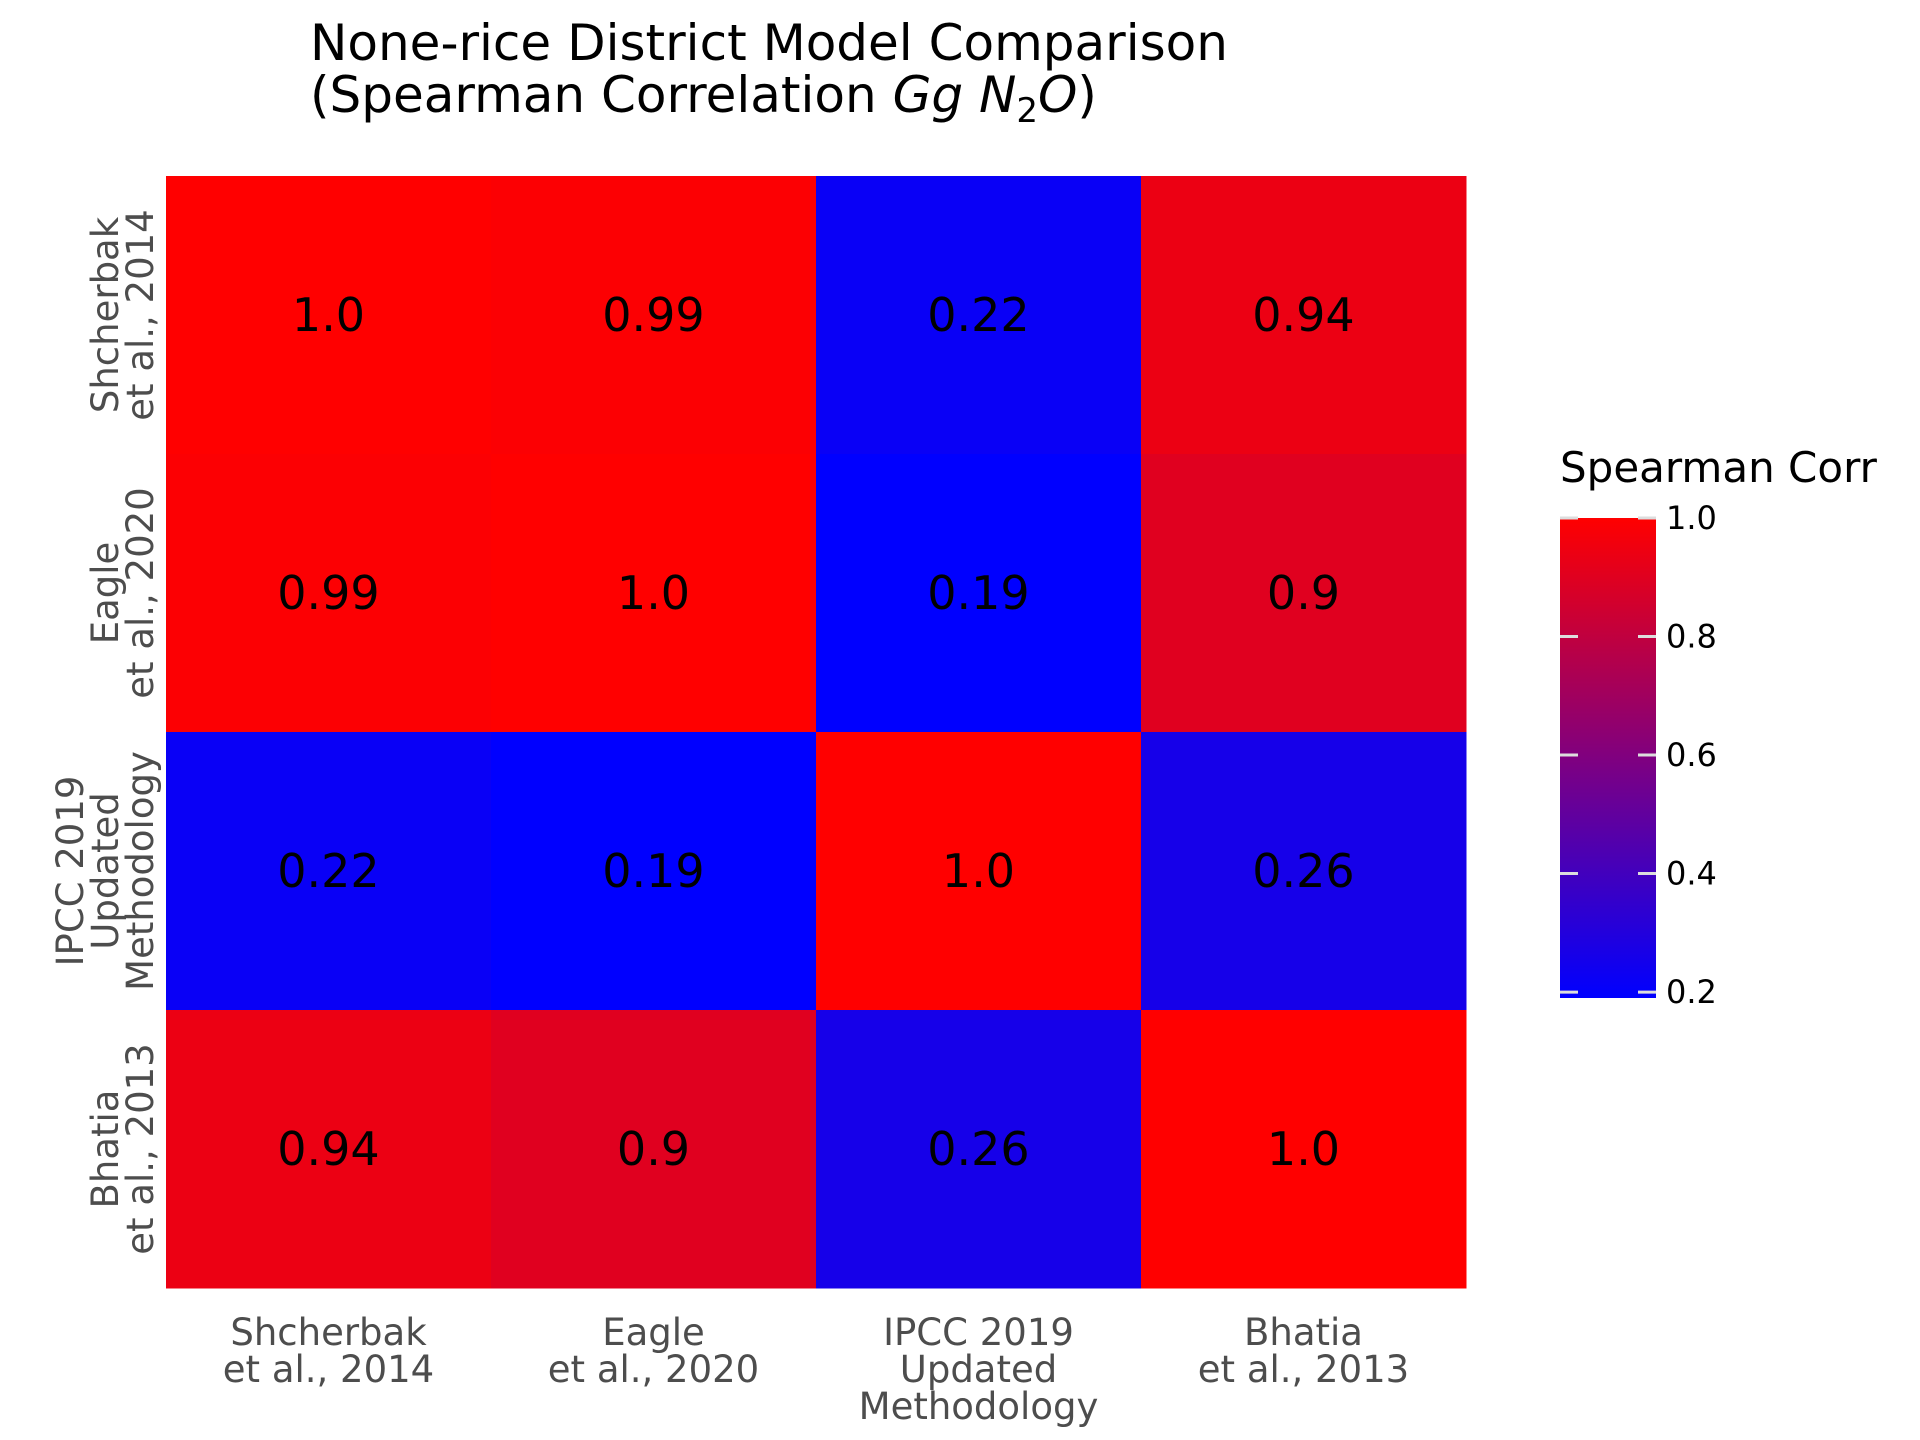  What do you see at coordinates (979, 1369) in the screenshot?
I see `x-tick-label-2: IPCC 2019 Updated Methodology` at bounding box center [979, 1369].